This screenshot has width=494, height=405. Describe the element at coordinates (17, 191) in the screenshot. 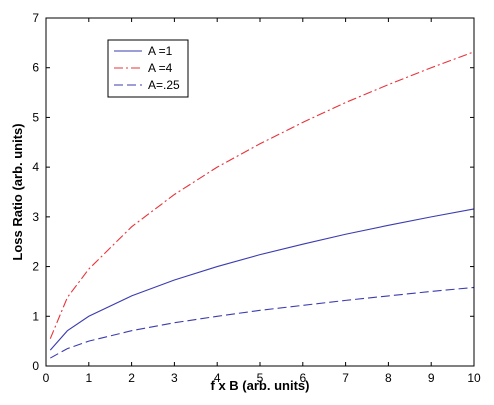

I see `y-axis-title: Loss Ratio (arb. units)` at that location.